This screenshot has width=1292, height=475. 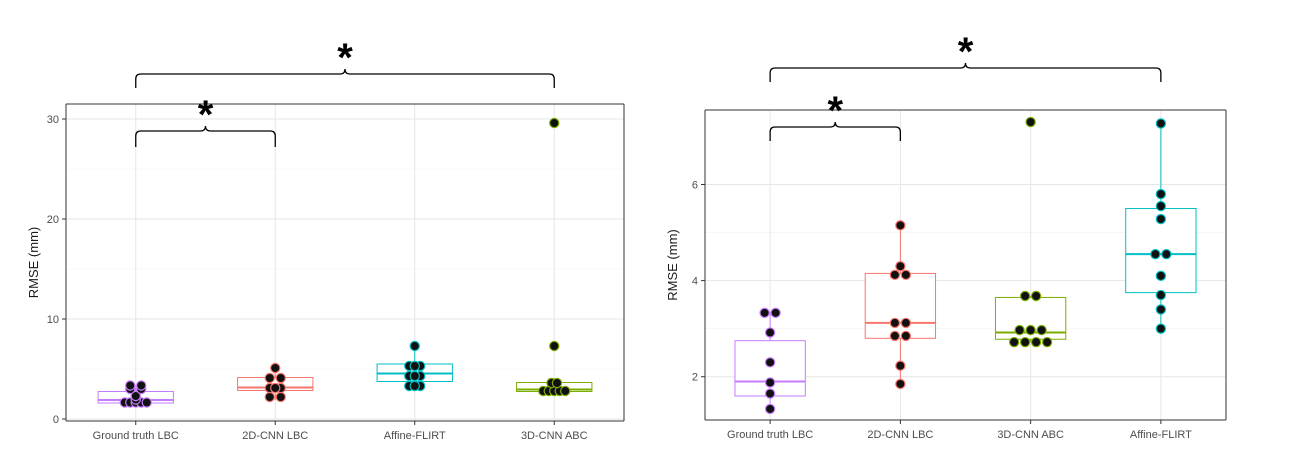 What do you see at coordinates (53, 320) in the screenshot?
I see `y-tick-label: 10` at bounding box center [53, 320].